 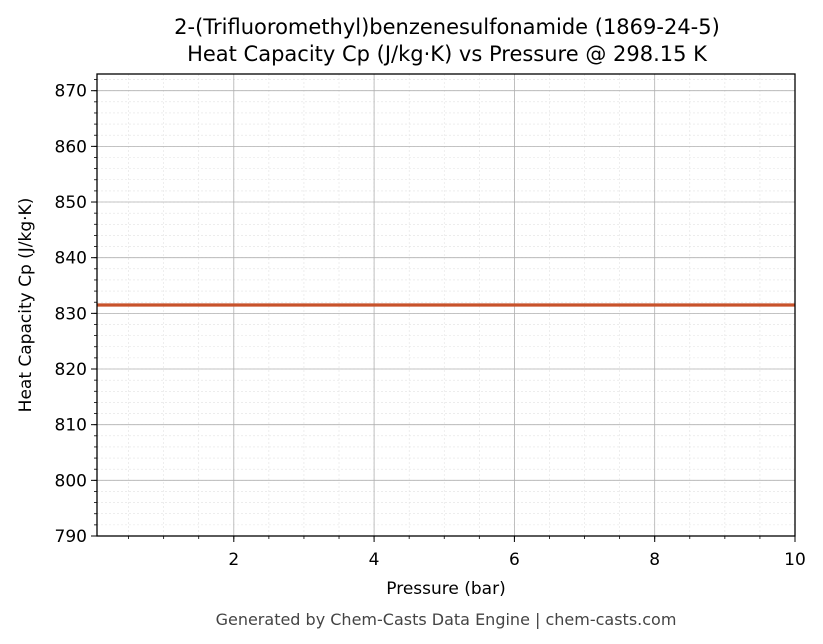 I want to click on x-tick-label: 10, so click(x=795, y=560).